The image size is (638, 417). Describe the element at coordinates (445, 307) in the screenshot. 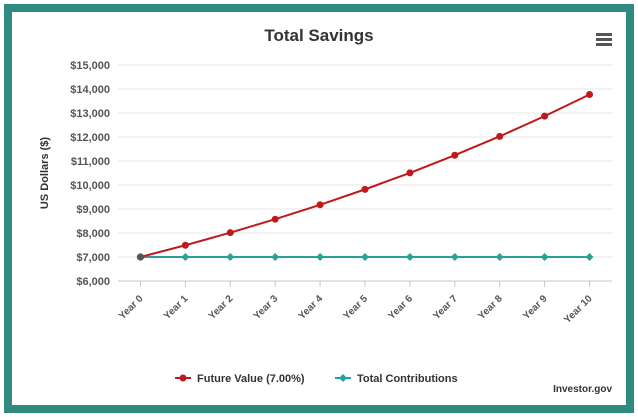

I see `x-tick-label: Year 7` at that location.